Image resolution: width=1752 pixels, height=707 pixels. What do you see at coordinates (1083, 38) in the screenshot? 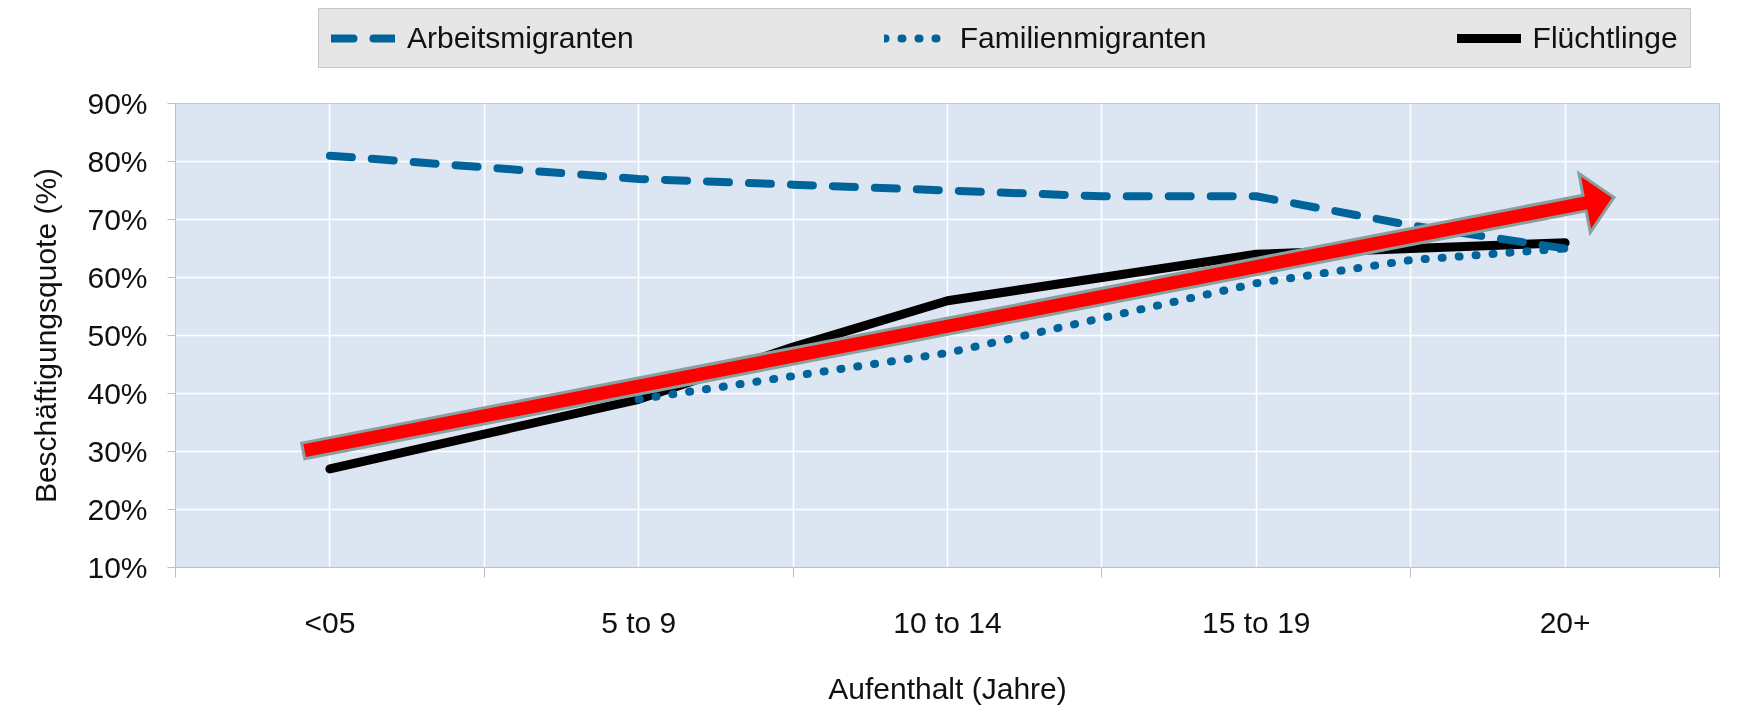
I see `legend-label: Familienmigranten` at bounding box center [1083, 38].